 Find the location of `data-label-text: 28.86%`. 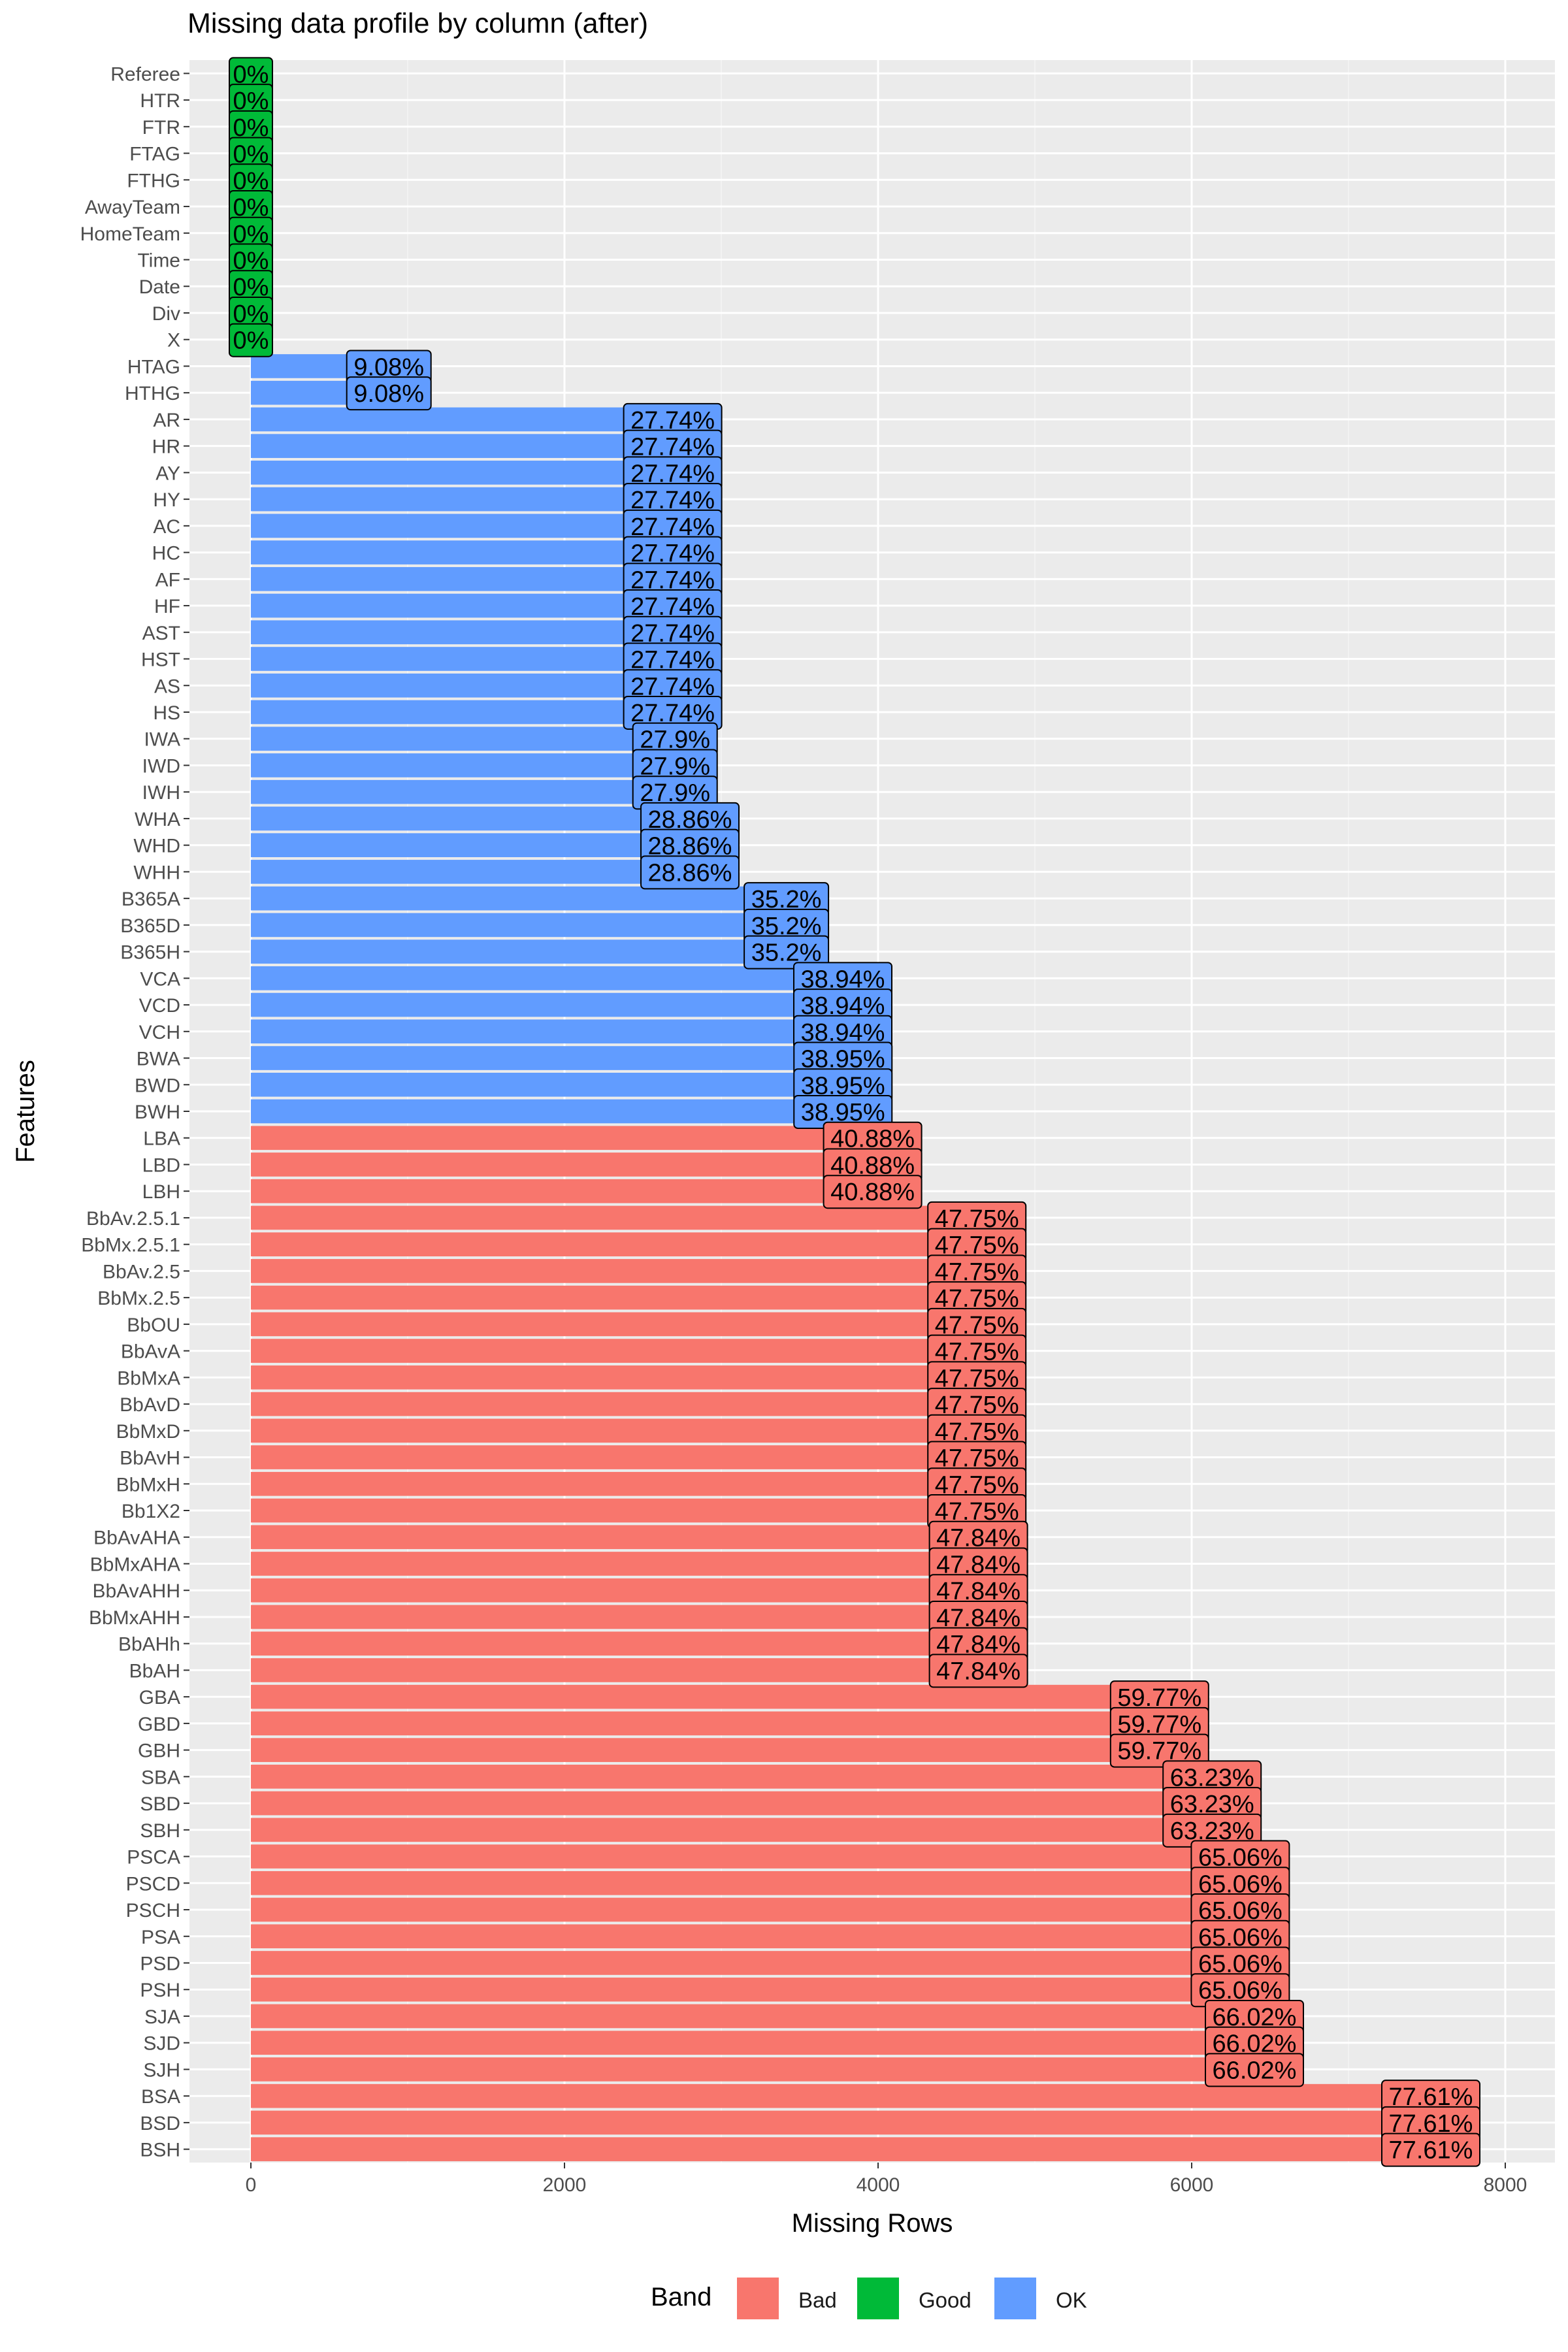

data-label-text: 28.86% is located at coordinates (690, 873).